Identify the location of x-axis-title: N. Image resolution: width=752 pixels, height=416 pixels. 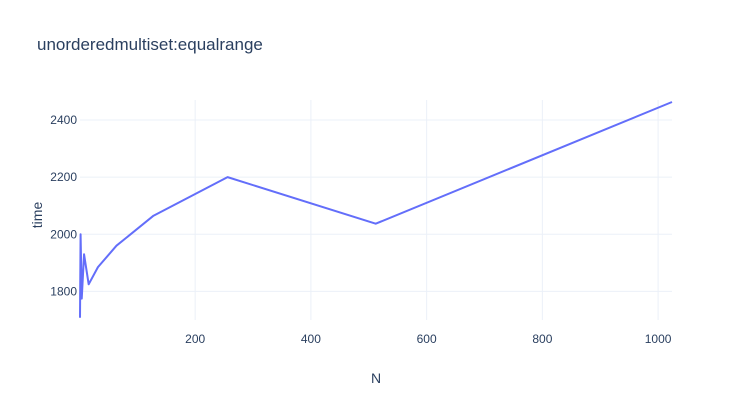
(376, 378).